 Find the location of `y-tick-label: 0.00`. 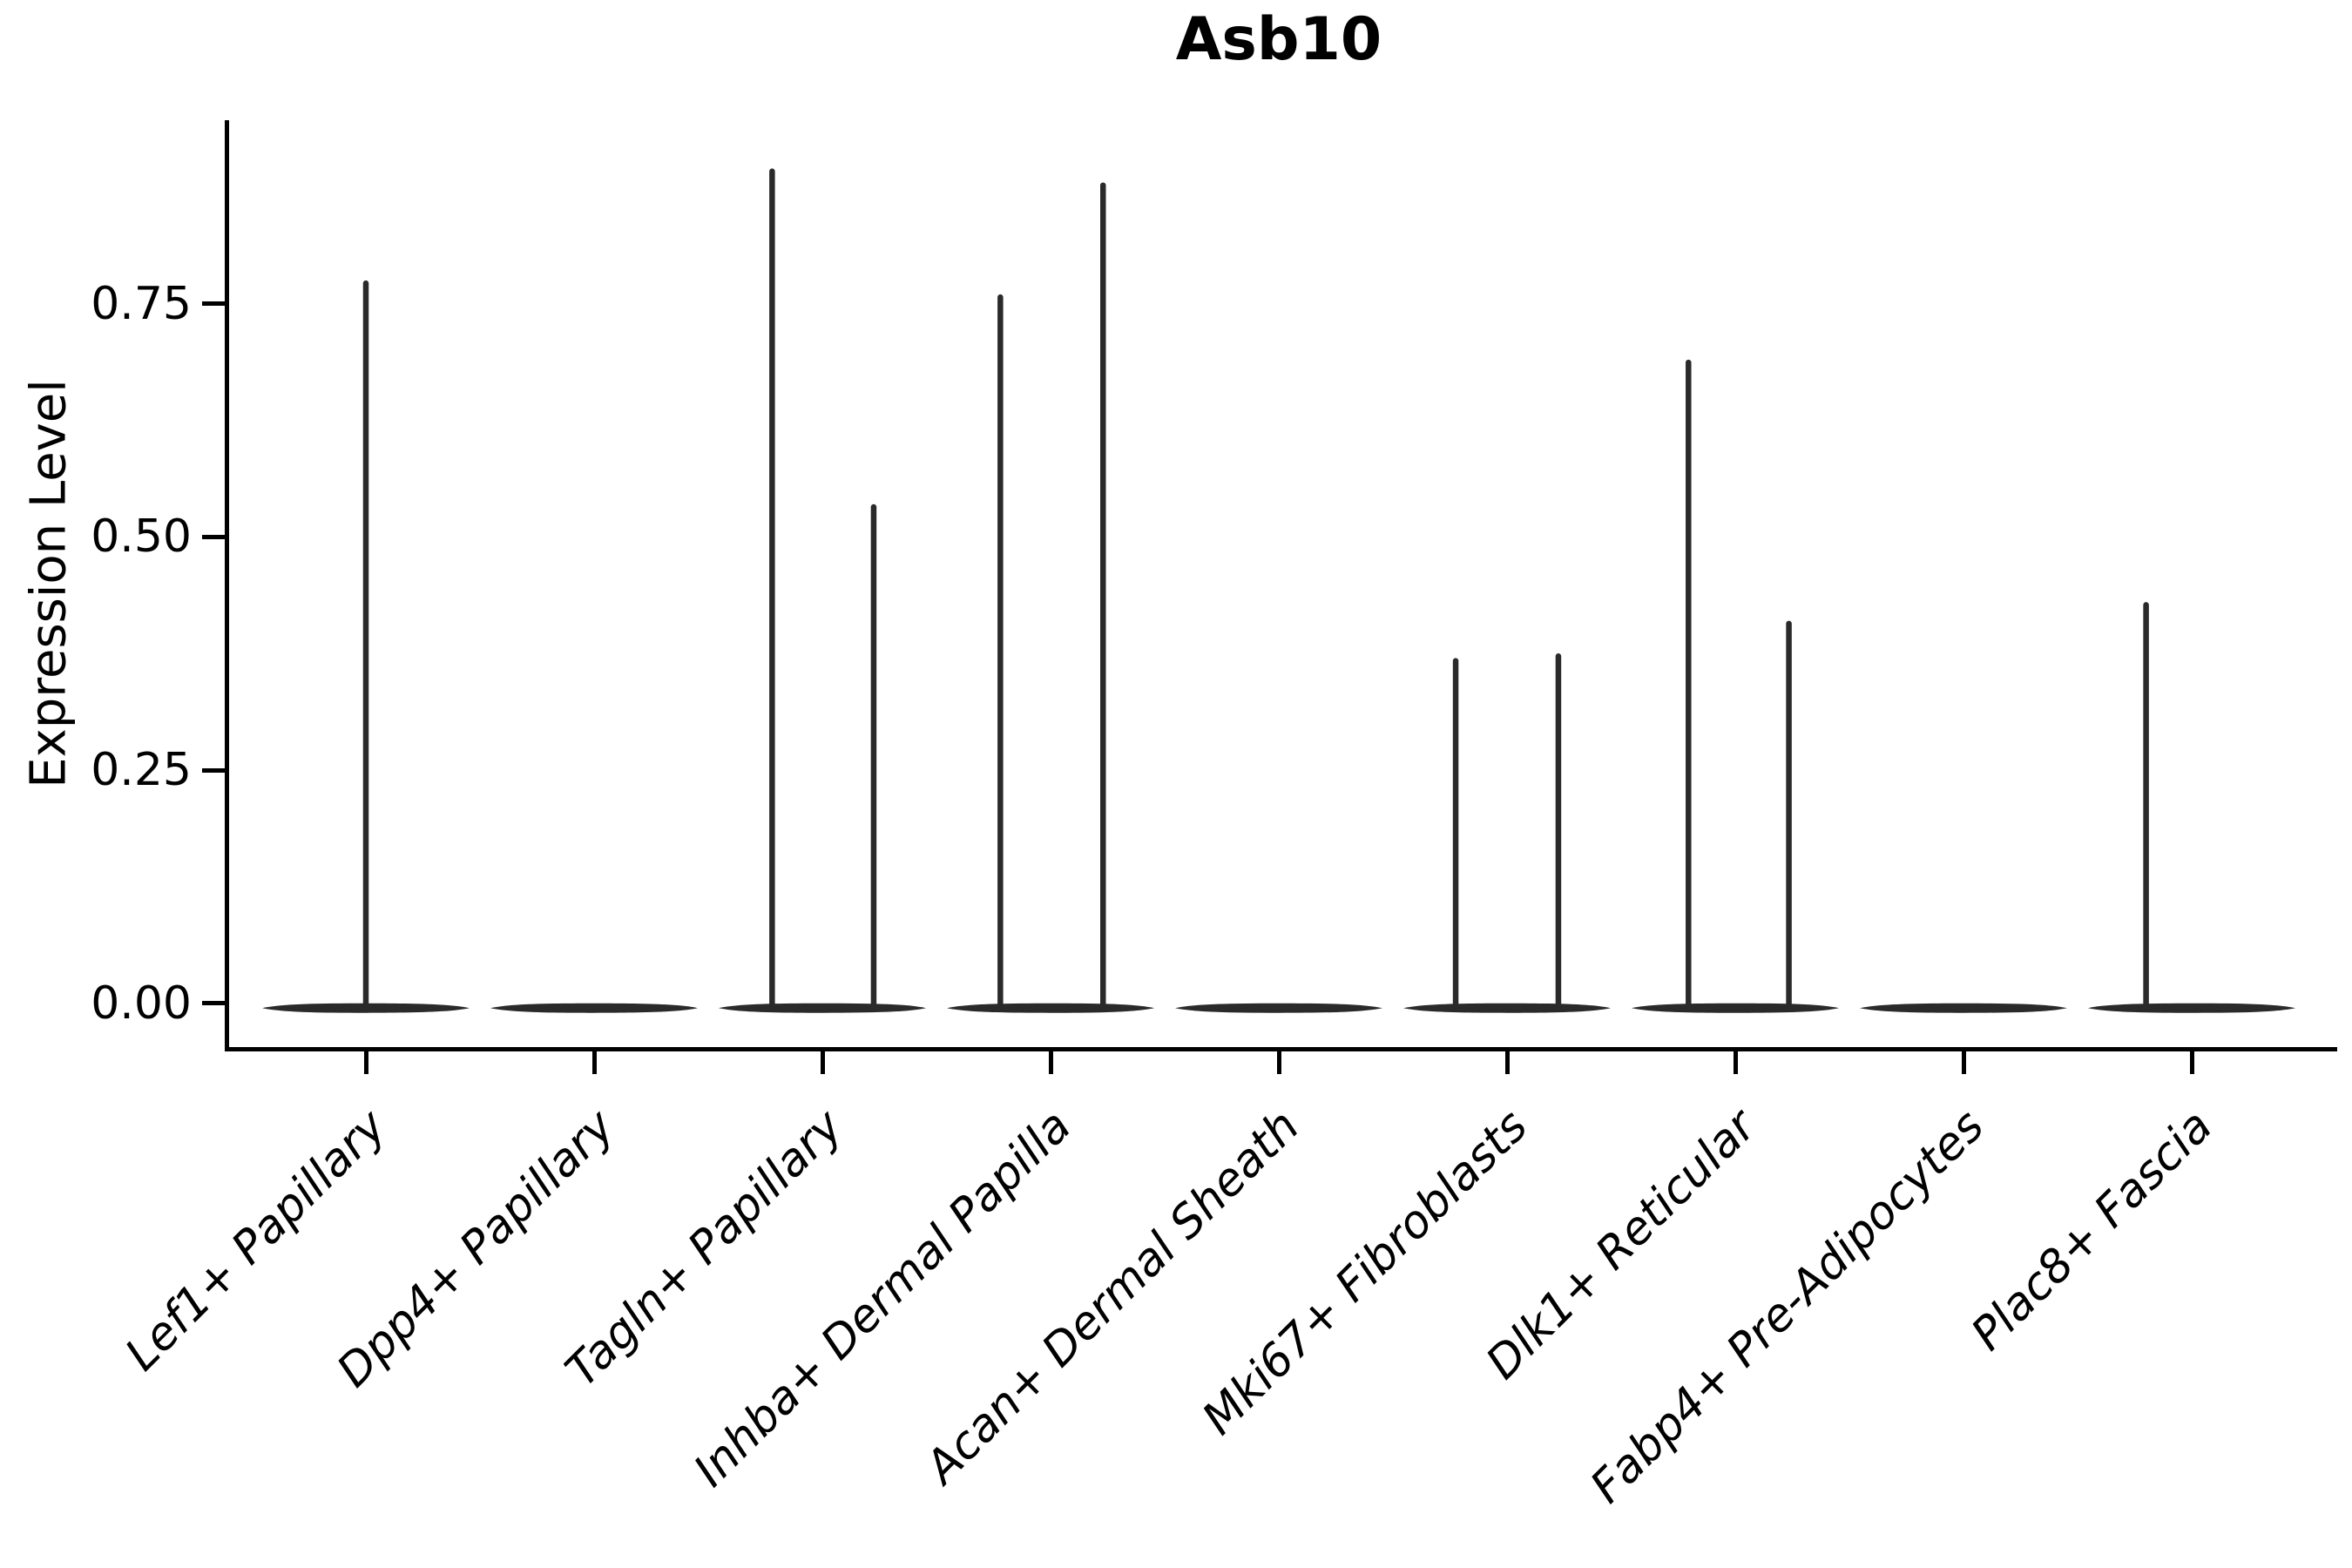

y-tick-label: 0.00 is located at coordinates (141, 1004).